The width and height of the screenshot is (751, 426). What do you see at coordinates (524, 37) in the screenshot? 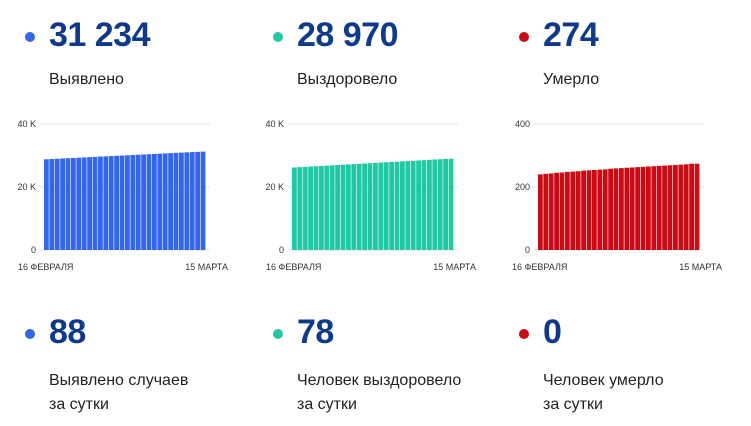
I see `died-dot` at bounding box center [524, 37].